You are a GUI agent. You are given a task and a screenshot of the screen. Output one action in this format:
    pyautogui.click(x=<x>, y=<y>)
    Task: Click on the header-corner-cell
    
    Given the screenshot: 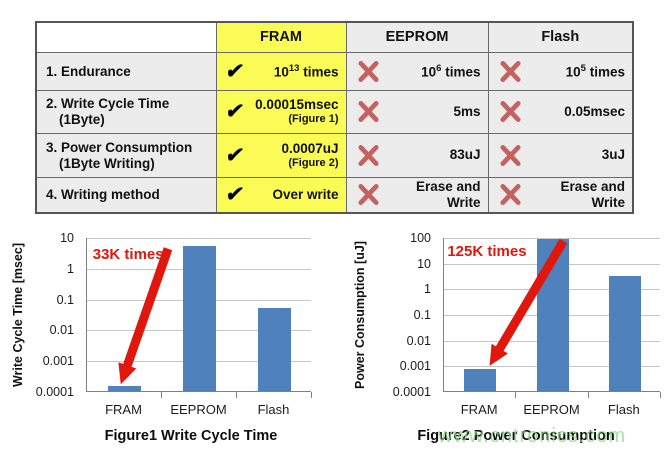 What is the action you would take?
    pyautogui.click(x=126, y=37)
    